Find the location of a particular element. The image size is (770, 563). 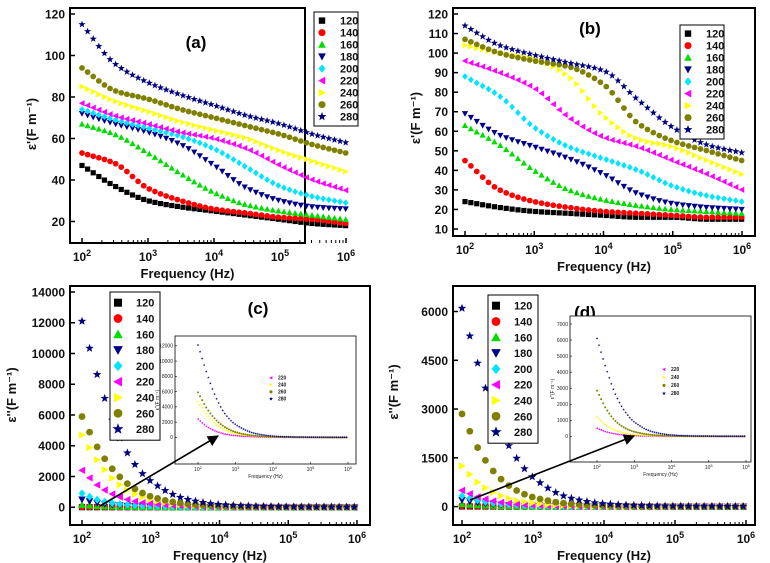

y-tick-label: 40 is located at coordinates (59, 180).